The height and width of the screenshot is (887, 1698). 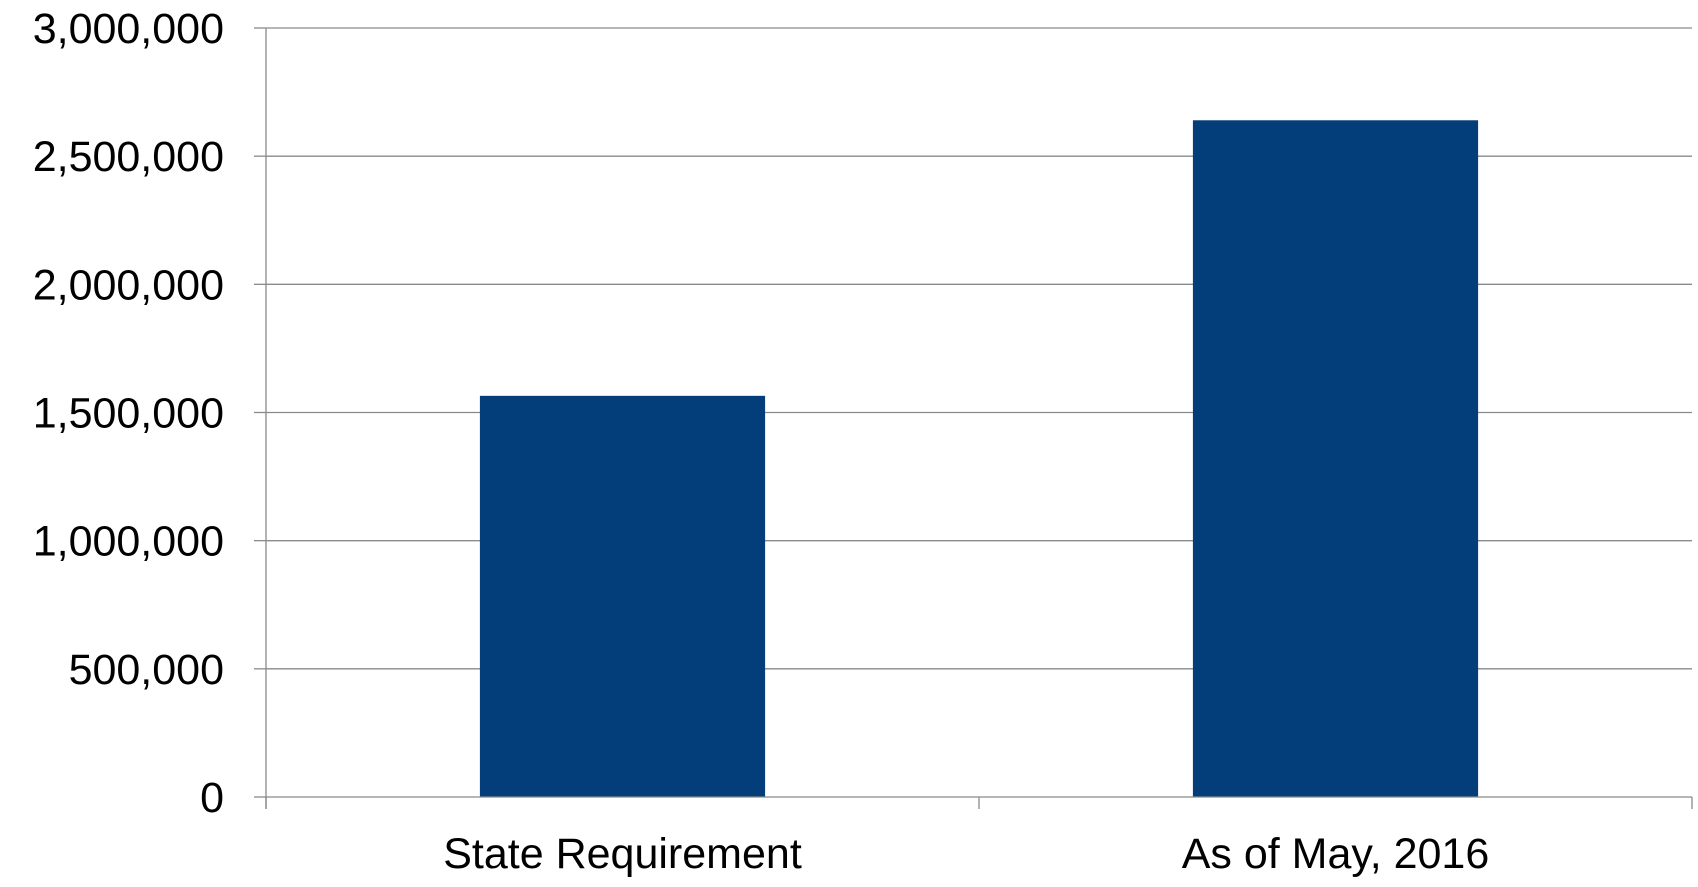 What do you see at coordinates (146, 670) in the screenshot?
I see `y-tick-label: 500,000` at bounding box center [146, 670].